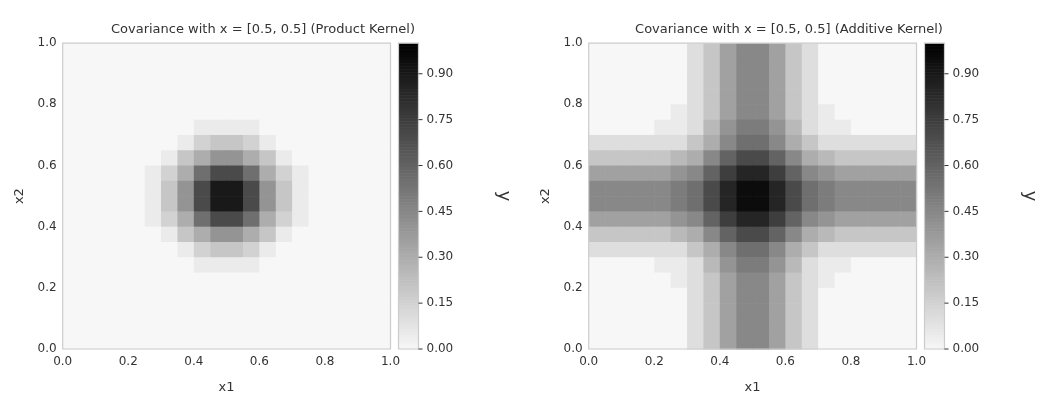  Describe the element at coordinates (263, 28) in the screenshot. I see `chart-title: Covariance with x = [0.5, 0.5] (Product Kernel)` at that location.